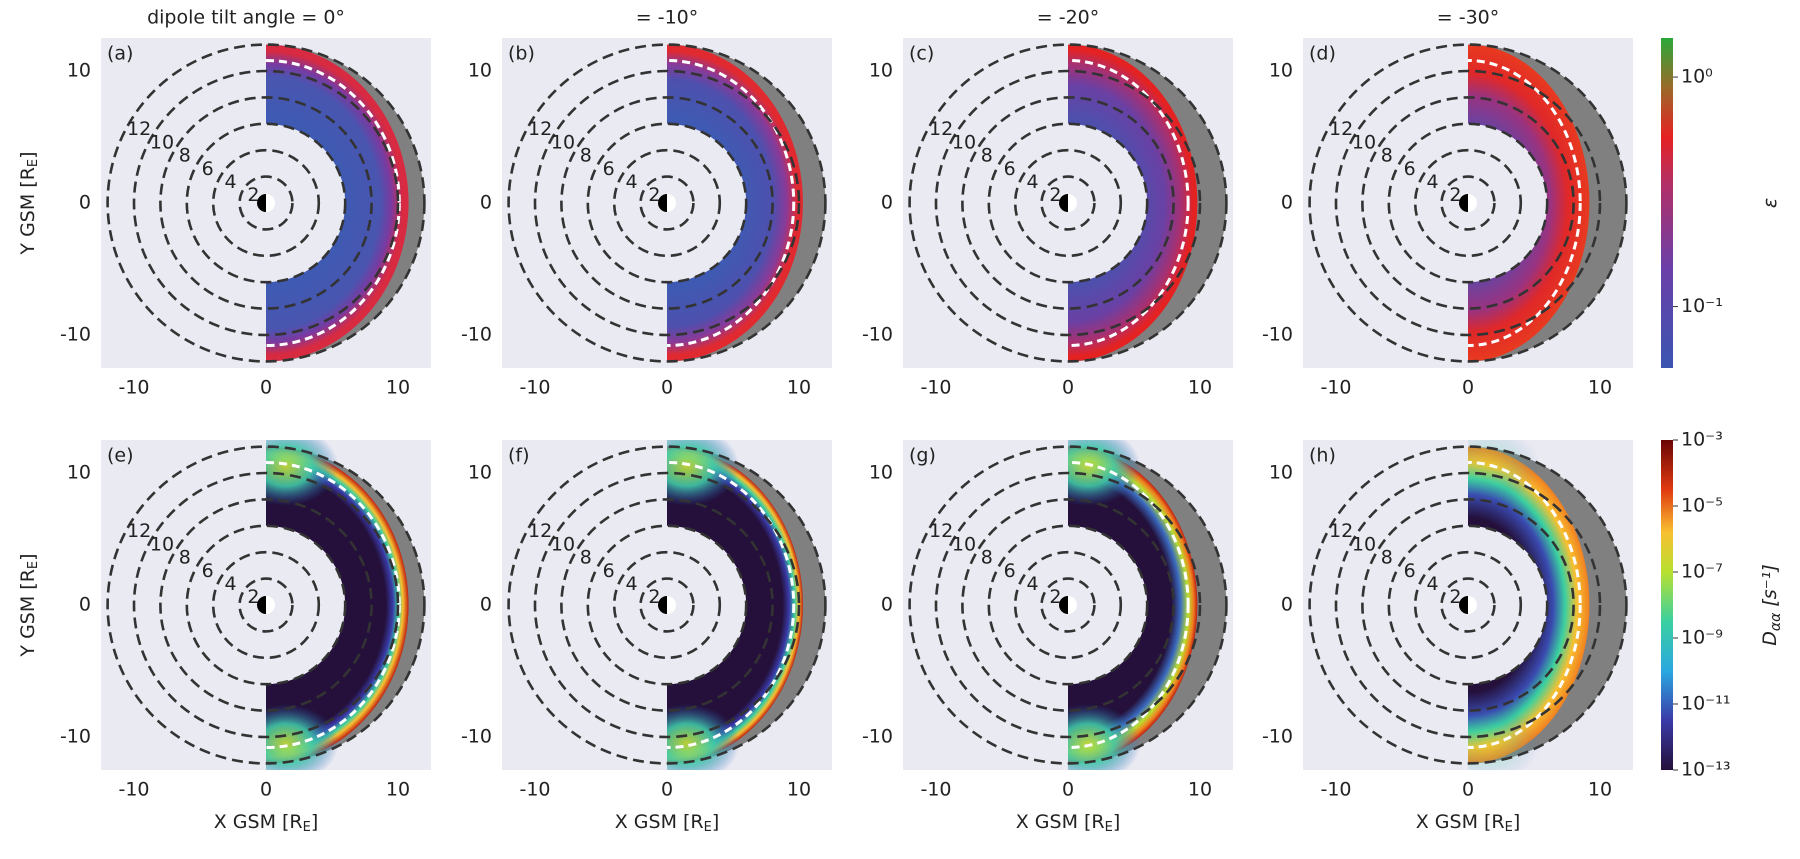  What do you see at coordinates (1705, 770) in the screenshot?
I see `colorbar-tick-label: 10⁻¹³` at bounding box center [1705, 770].